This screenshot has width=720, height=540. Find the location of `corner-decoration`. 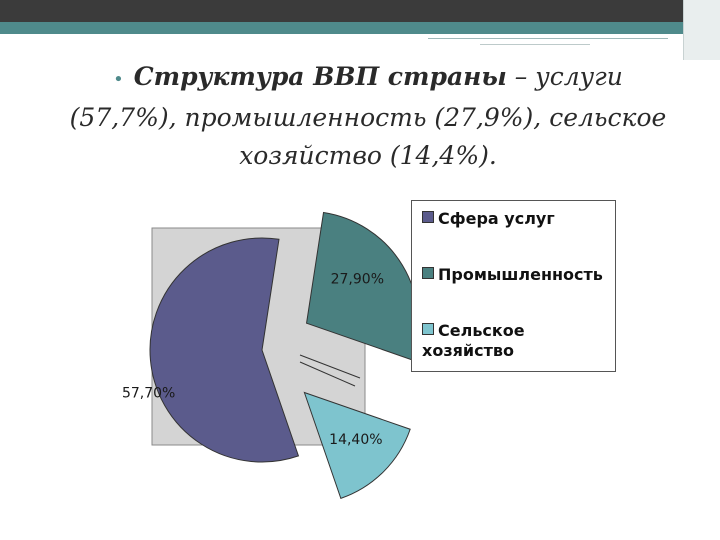

corner-decoration is located at coordinates (701, 30).